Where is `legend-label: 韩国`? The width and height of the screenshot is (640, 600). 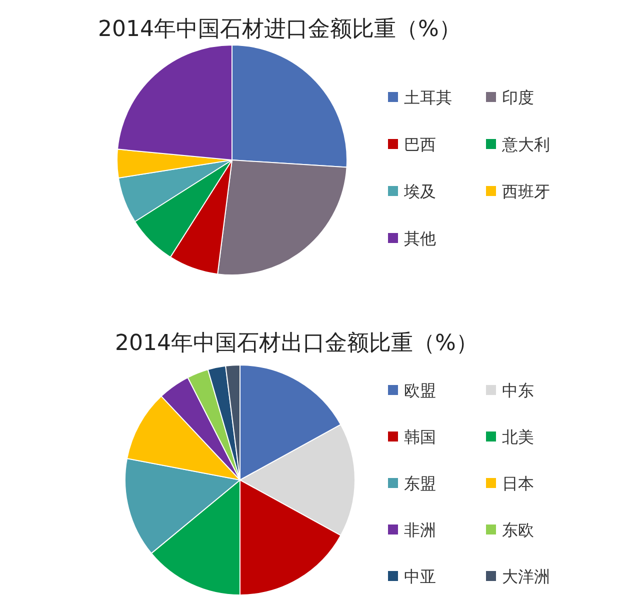
legend-label: 韩国 is located at coordinates (420, 437).